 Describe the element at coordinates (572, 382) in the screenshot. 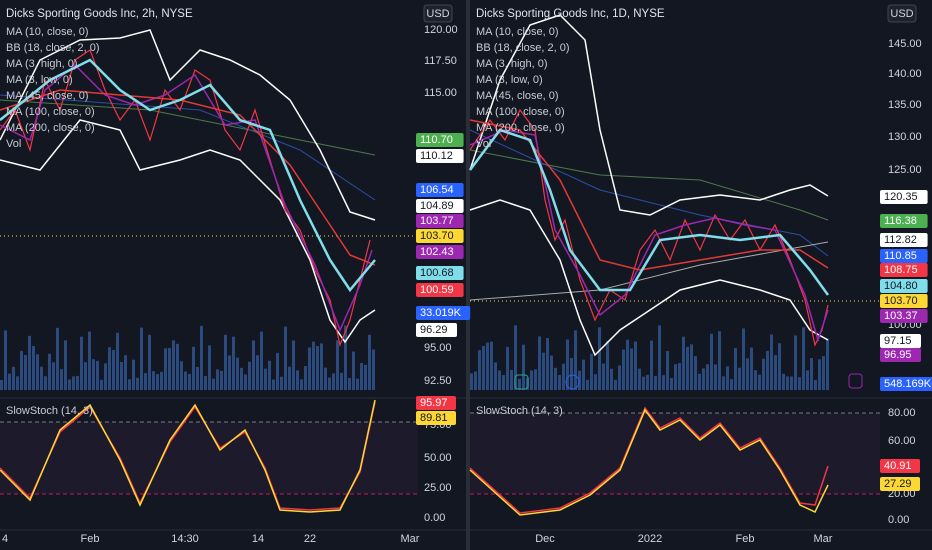

I see `dividend-marker` at that location.